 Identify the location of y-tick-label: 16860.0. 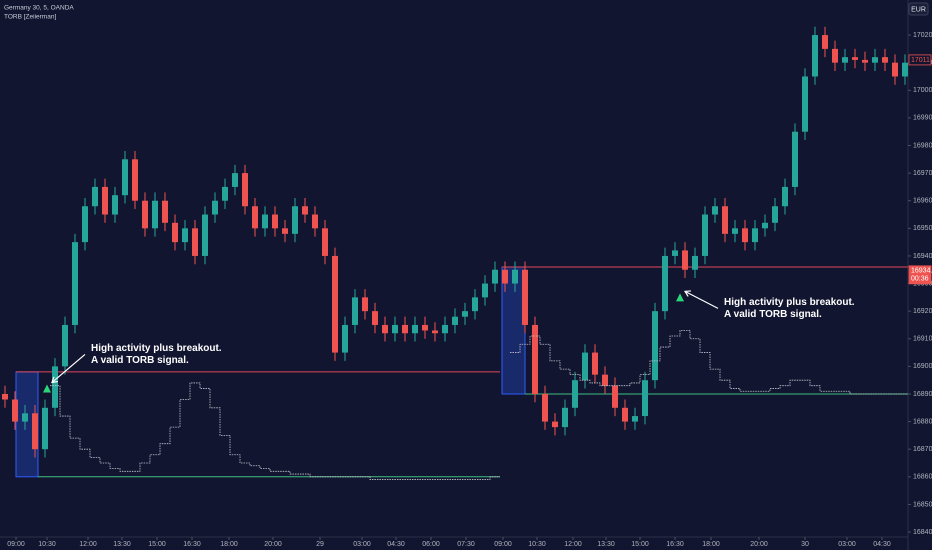
(922, 477).